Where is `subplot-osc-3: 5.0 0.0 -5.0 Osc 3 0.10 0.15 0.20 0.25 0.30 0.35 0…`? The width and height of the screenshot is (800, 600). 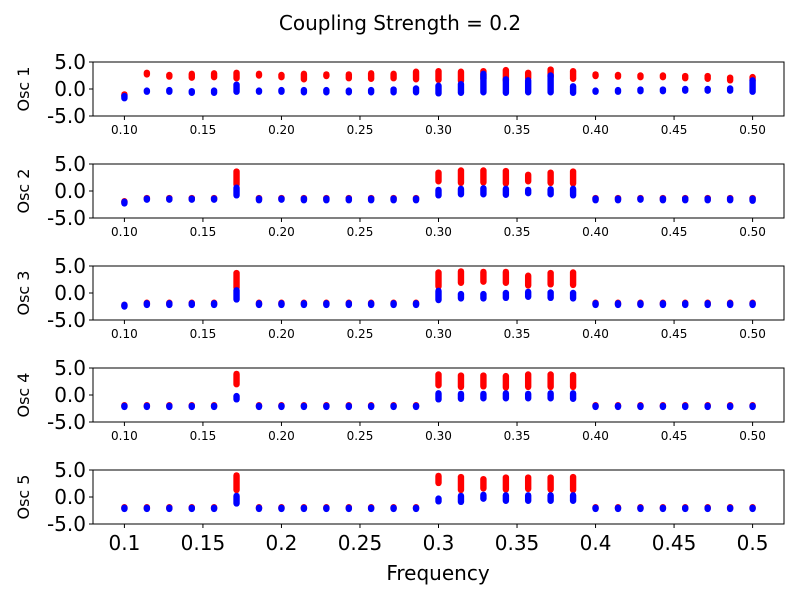
subplot-osc-3: 5.0 0.0 -5.0 Osc 3 0.10 0.15 0.20 0.25 0.30 0.35 0… is located at coordinates (399, 297).